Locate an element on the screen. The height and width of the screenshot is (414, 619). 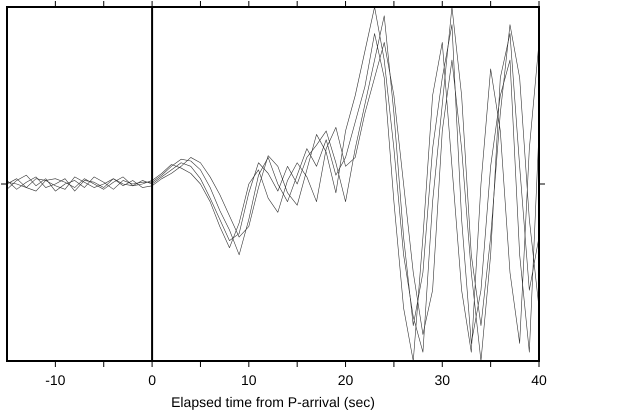
x-axis-title: Elapsed time from P-arrival (sec) is located at coordinates (273, 402).